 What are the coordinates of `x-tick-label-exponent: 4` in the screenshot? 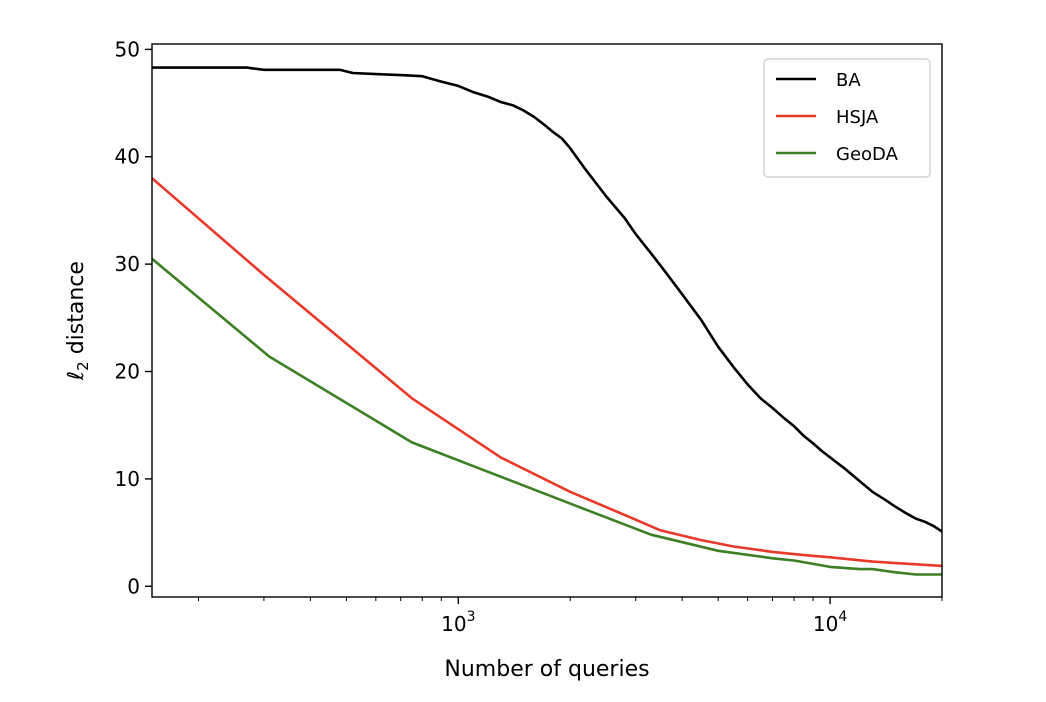 It's located at (842, 617).